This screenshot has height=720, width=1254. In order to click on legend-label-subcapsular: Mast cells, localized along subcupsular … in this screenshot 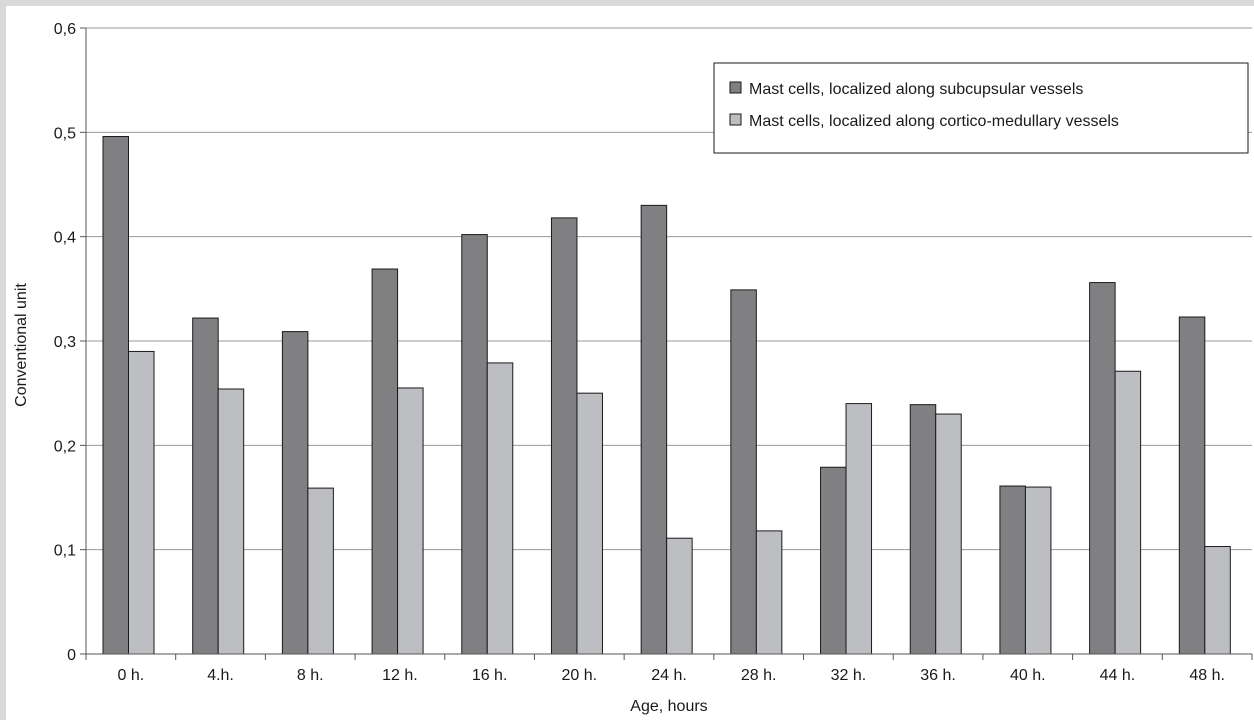, I will do `click(916, 89)`.